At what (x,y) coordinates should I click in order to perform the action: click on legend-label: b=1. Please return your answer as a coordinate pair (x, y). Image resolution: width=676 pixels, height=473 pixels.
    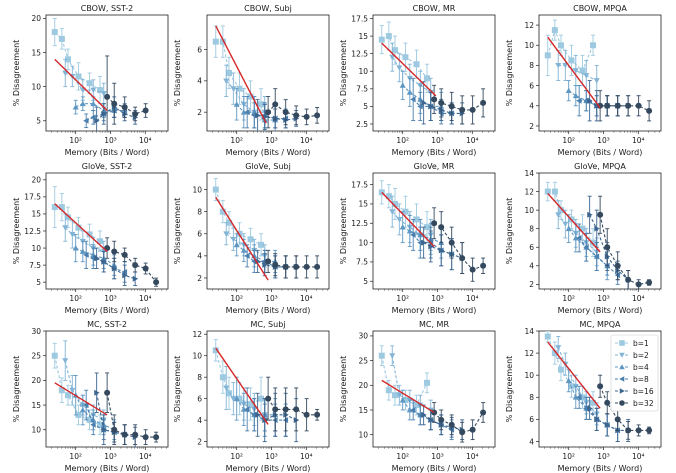
    Looking at the image, I should click on (641, 343).